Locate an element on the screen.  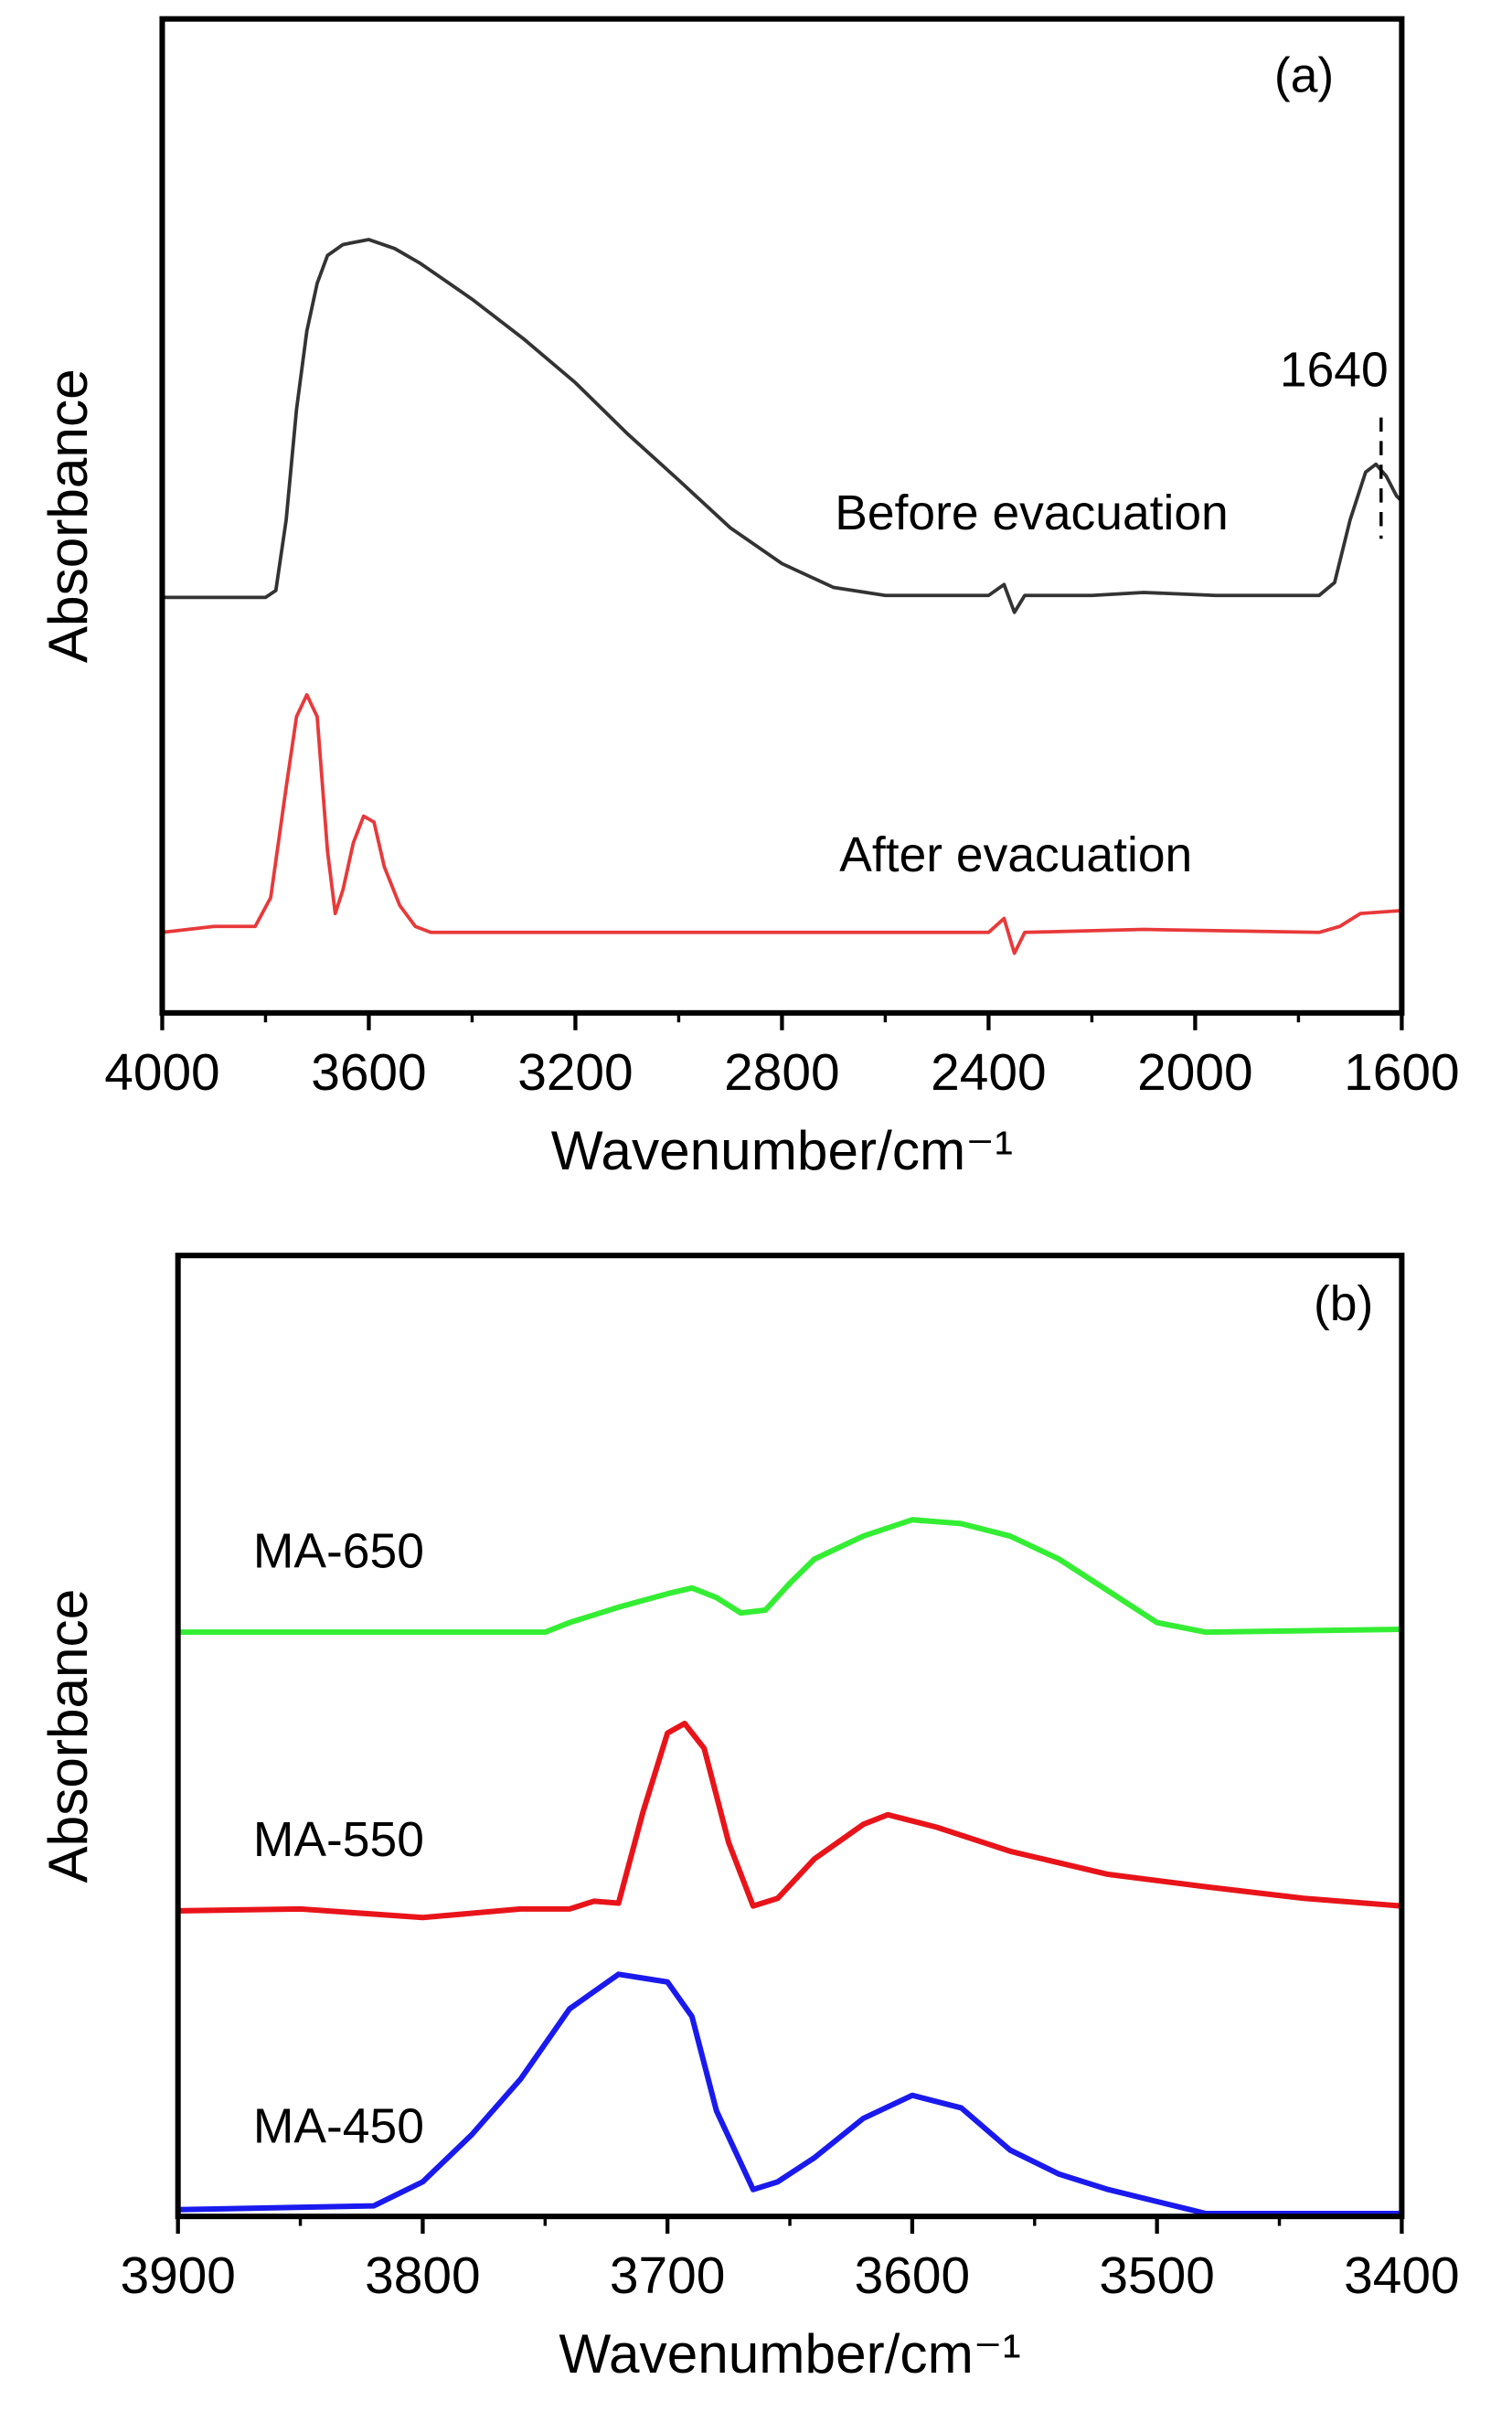
x-tick-label: 3700 is located at coordinates (667, 2276).